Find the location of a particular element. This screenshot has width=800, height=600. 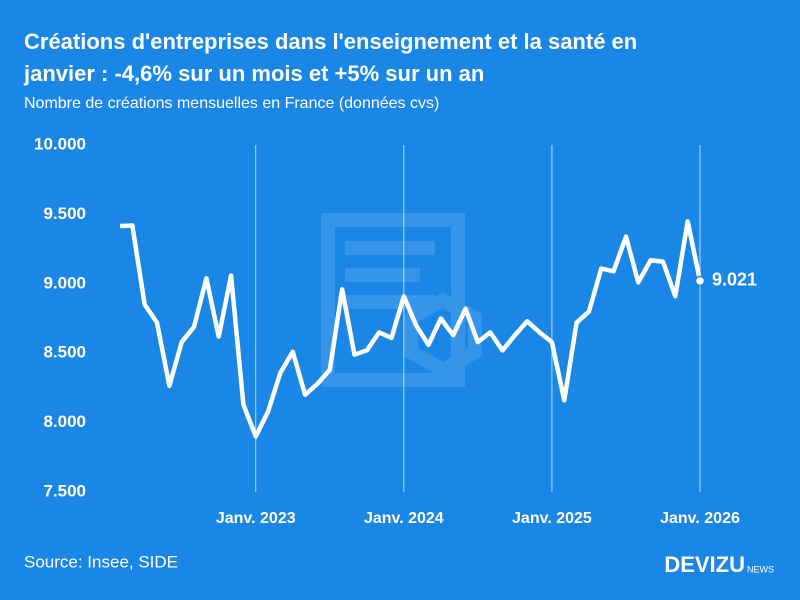

watermark is located at coordinates (401, 300).